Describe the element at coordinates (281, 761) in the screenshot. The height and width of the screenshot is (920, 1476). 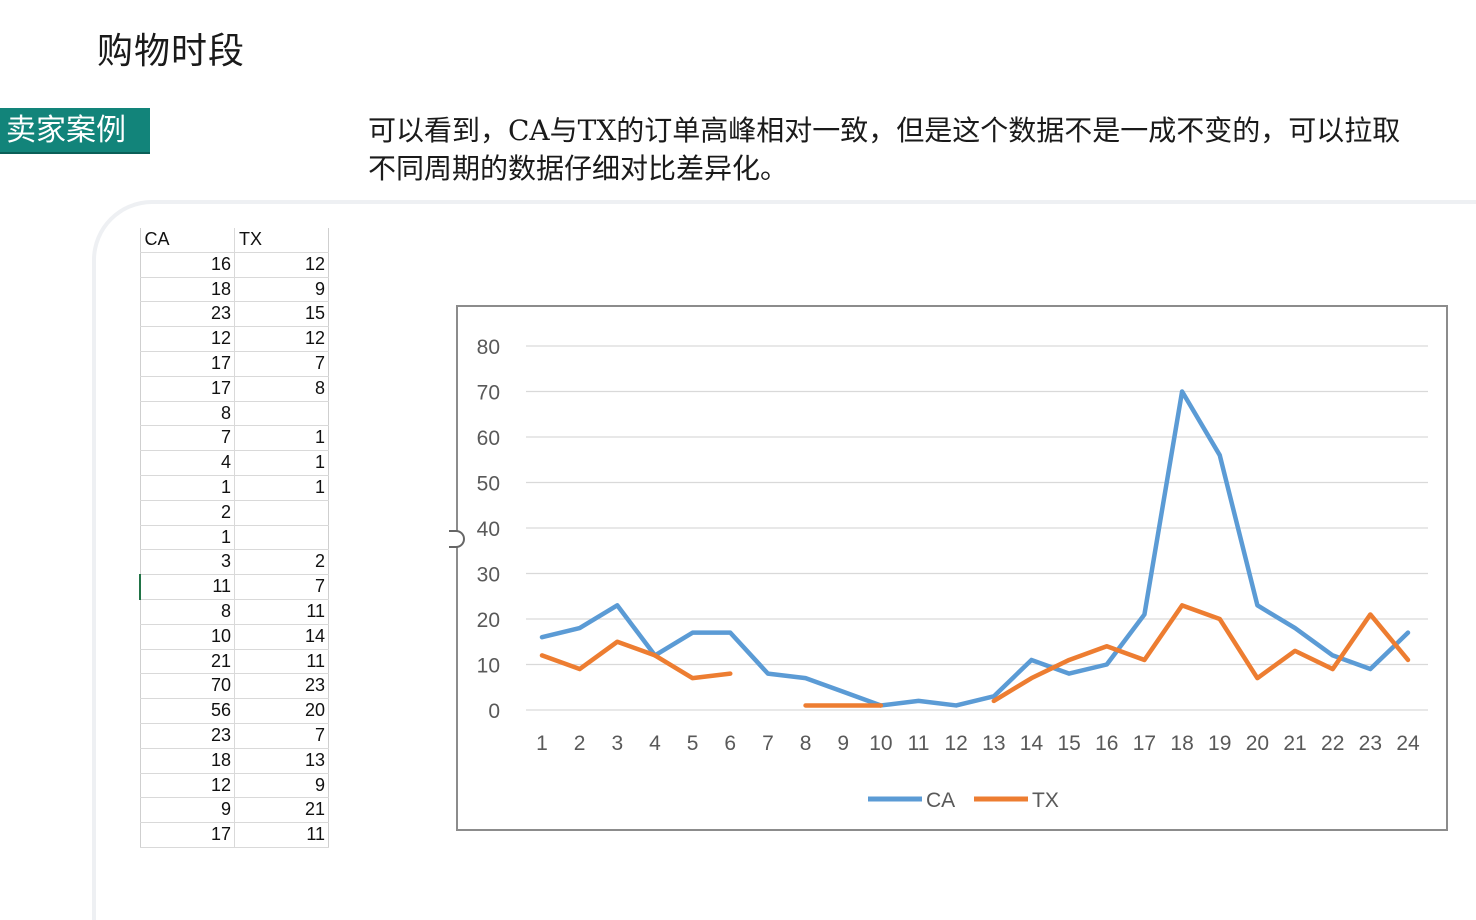
I see `sheet-cell: 13` at that location.